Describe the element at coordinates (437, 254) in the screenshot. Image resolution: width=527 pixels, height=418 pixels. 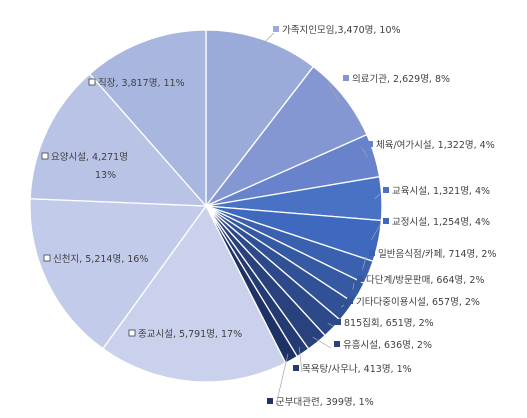
I see `data-label: 일반음식점/카페, 714명, 2%` at that location.